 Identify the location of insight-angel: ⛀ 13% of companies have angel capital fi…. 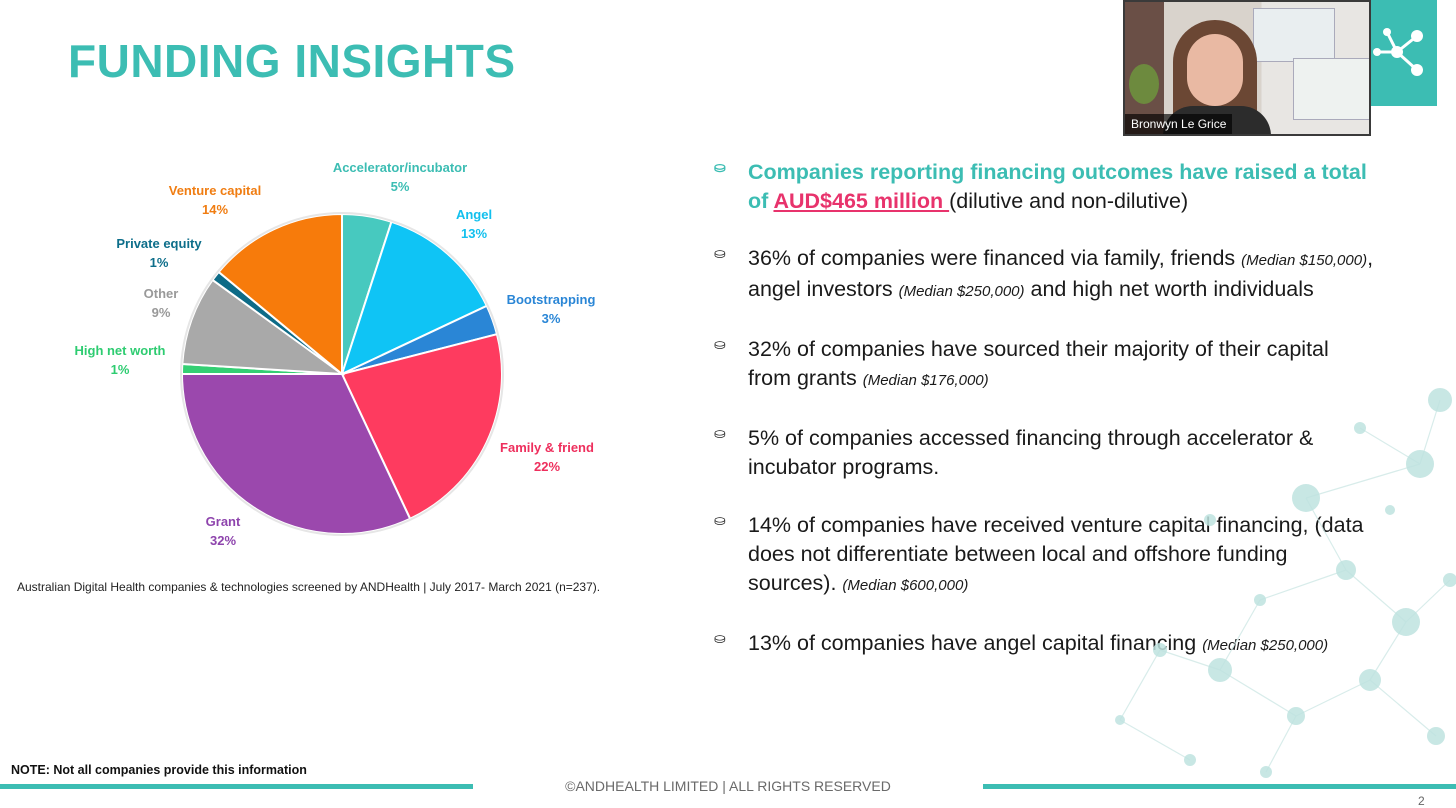
(1044, 644).